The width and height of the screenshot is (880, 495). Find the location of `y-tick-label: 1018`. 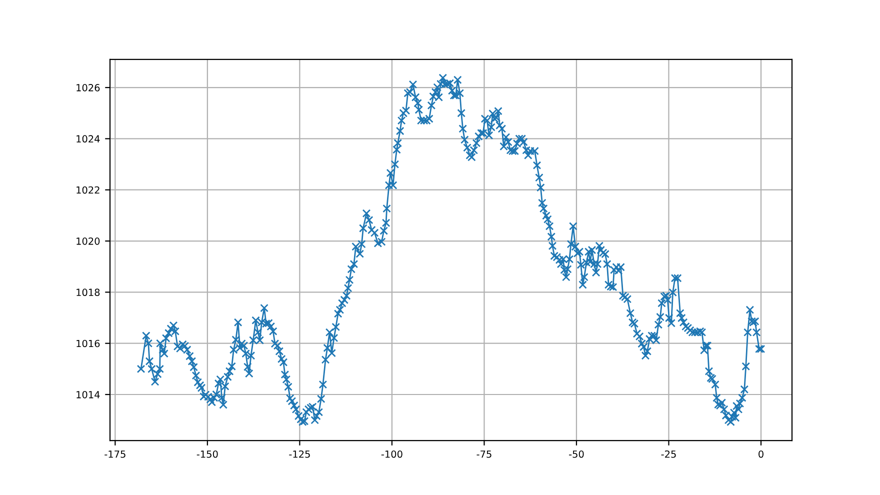

y-tick-label: 1018 is located at coordinates (88, 292).